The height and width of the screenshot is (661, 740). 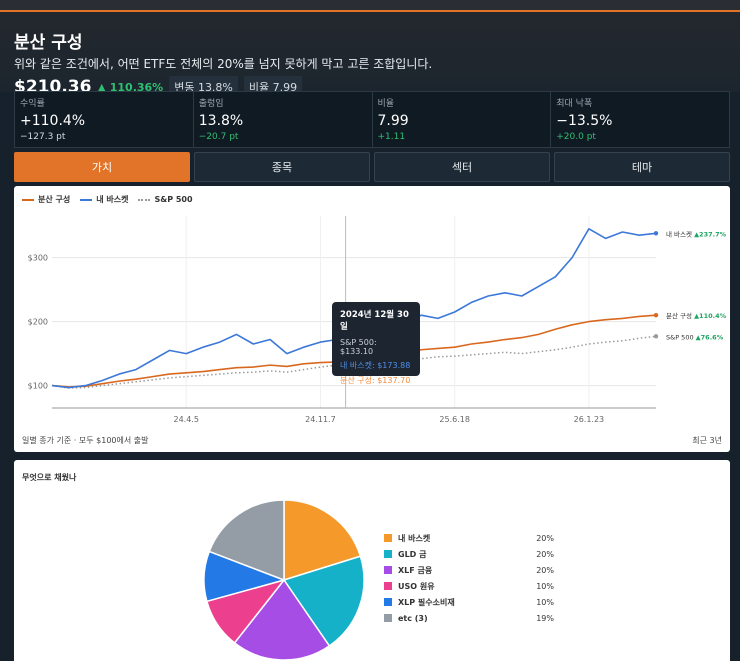 What do you see at coordinates (462, 119) in the screenshot?
I see `metric-ratio: 비율 7.99 +1.11` at bounding box center [462, 119].